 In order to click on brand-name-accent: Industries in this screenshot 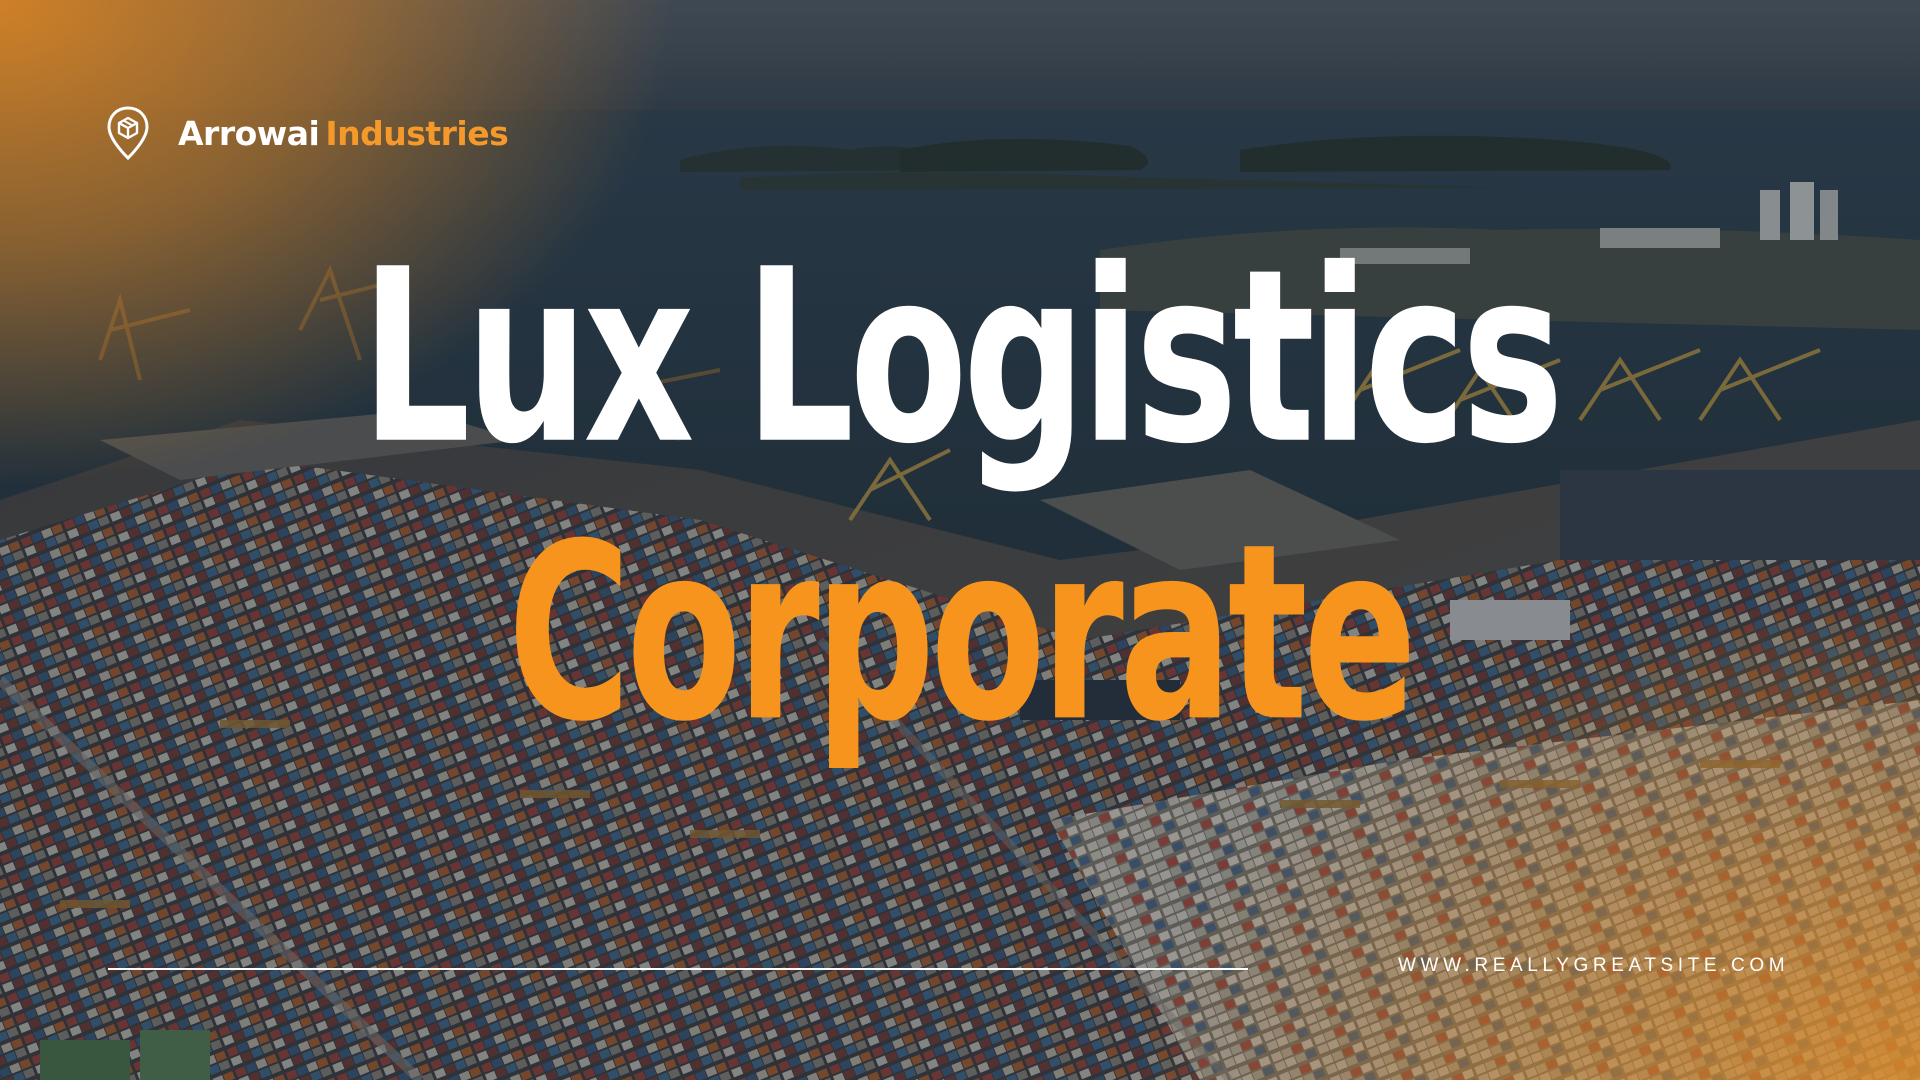, I will do `click(417, 133)`.